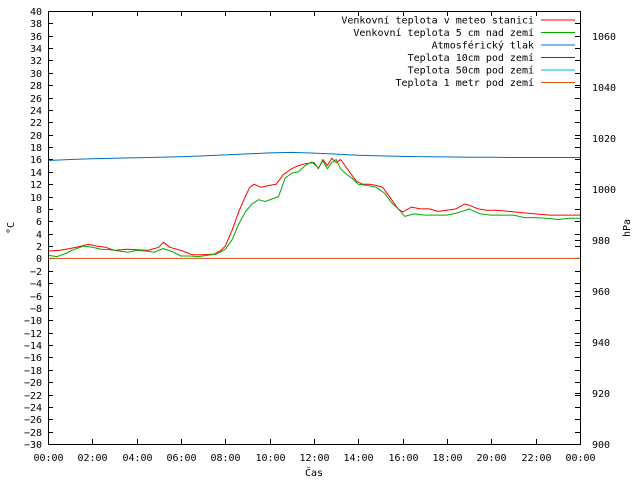  What do you see at coordinates (601, 445) in the screenshot?
I see `y2-tick-label: 900` at bounding box center [601, 445].